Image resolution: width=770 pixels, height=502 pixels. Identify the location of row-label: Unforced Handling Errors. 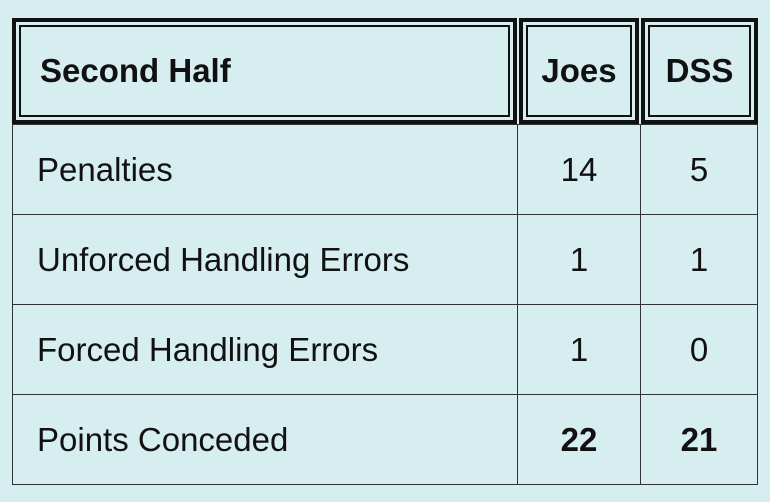
(265, 259).